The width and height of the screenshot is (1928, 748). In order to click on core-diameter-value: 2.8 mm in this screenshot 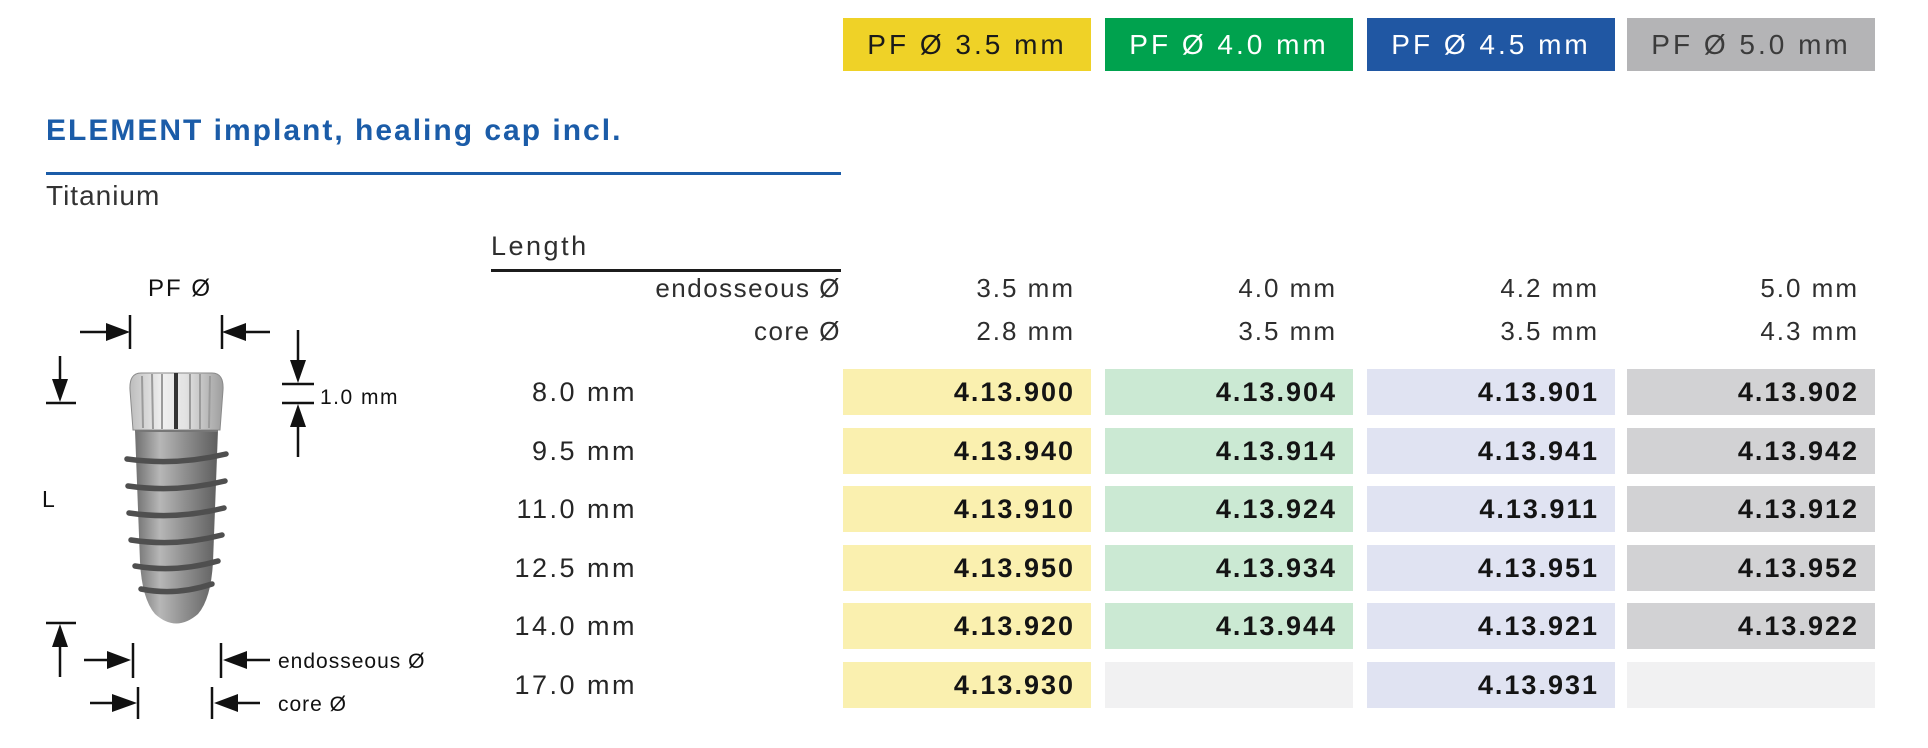, I will do `click(1025, 331)`.